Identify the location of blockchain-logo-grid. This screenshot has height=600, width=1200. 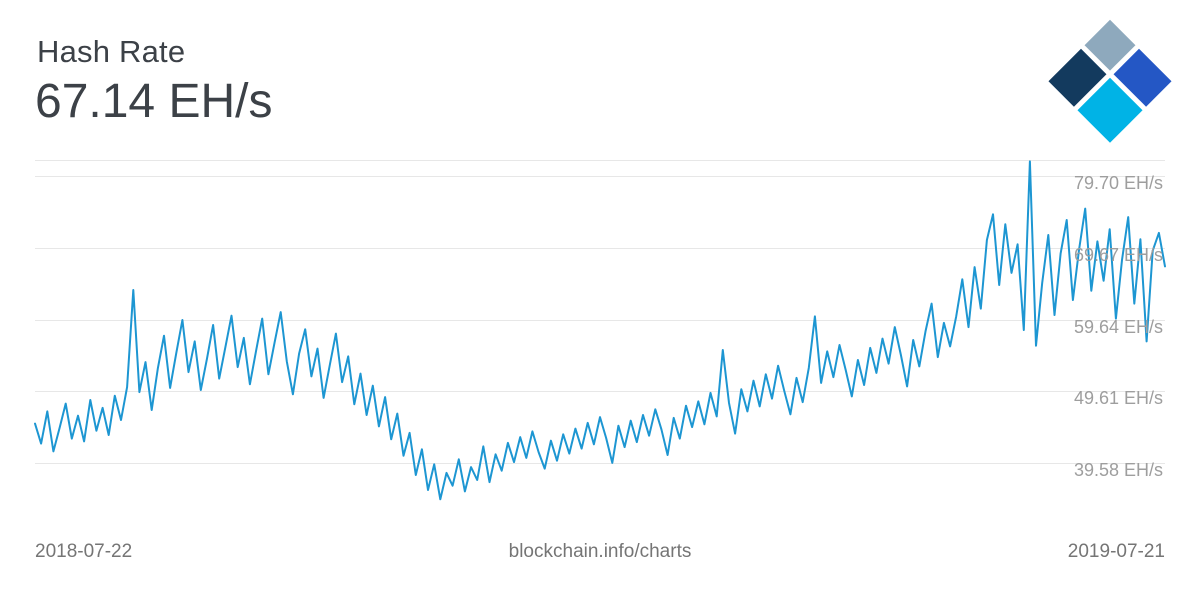
(1110, 81).